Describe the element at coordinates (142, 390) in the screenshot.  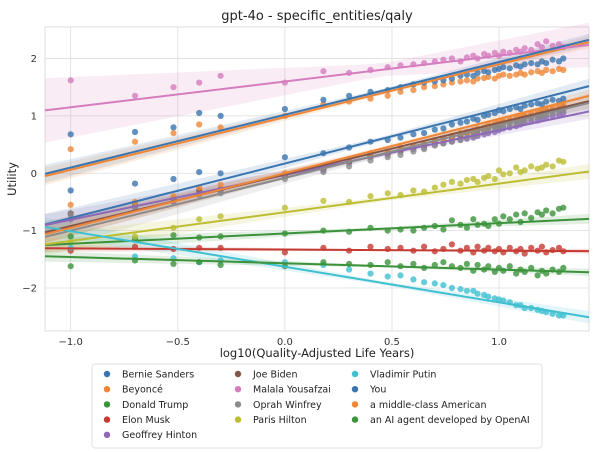
I see `legend-label: Beyoncé` at that location.